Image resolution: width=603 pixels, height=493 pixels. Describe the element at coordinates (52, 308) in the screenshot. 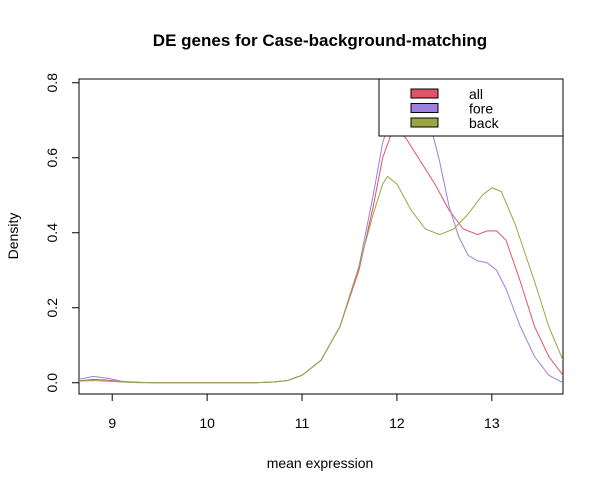

I see `y-tick-label: 0.2` at that location.